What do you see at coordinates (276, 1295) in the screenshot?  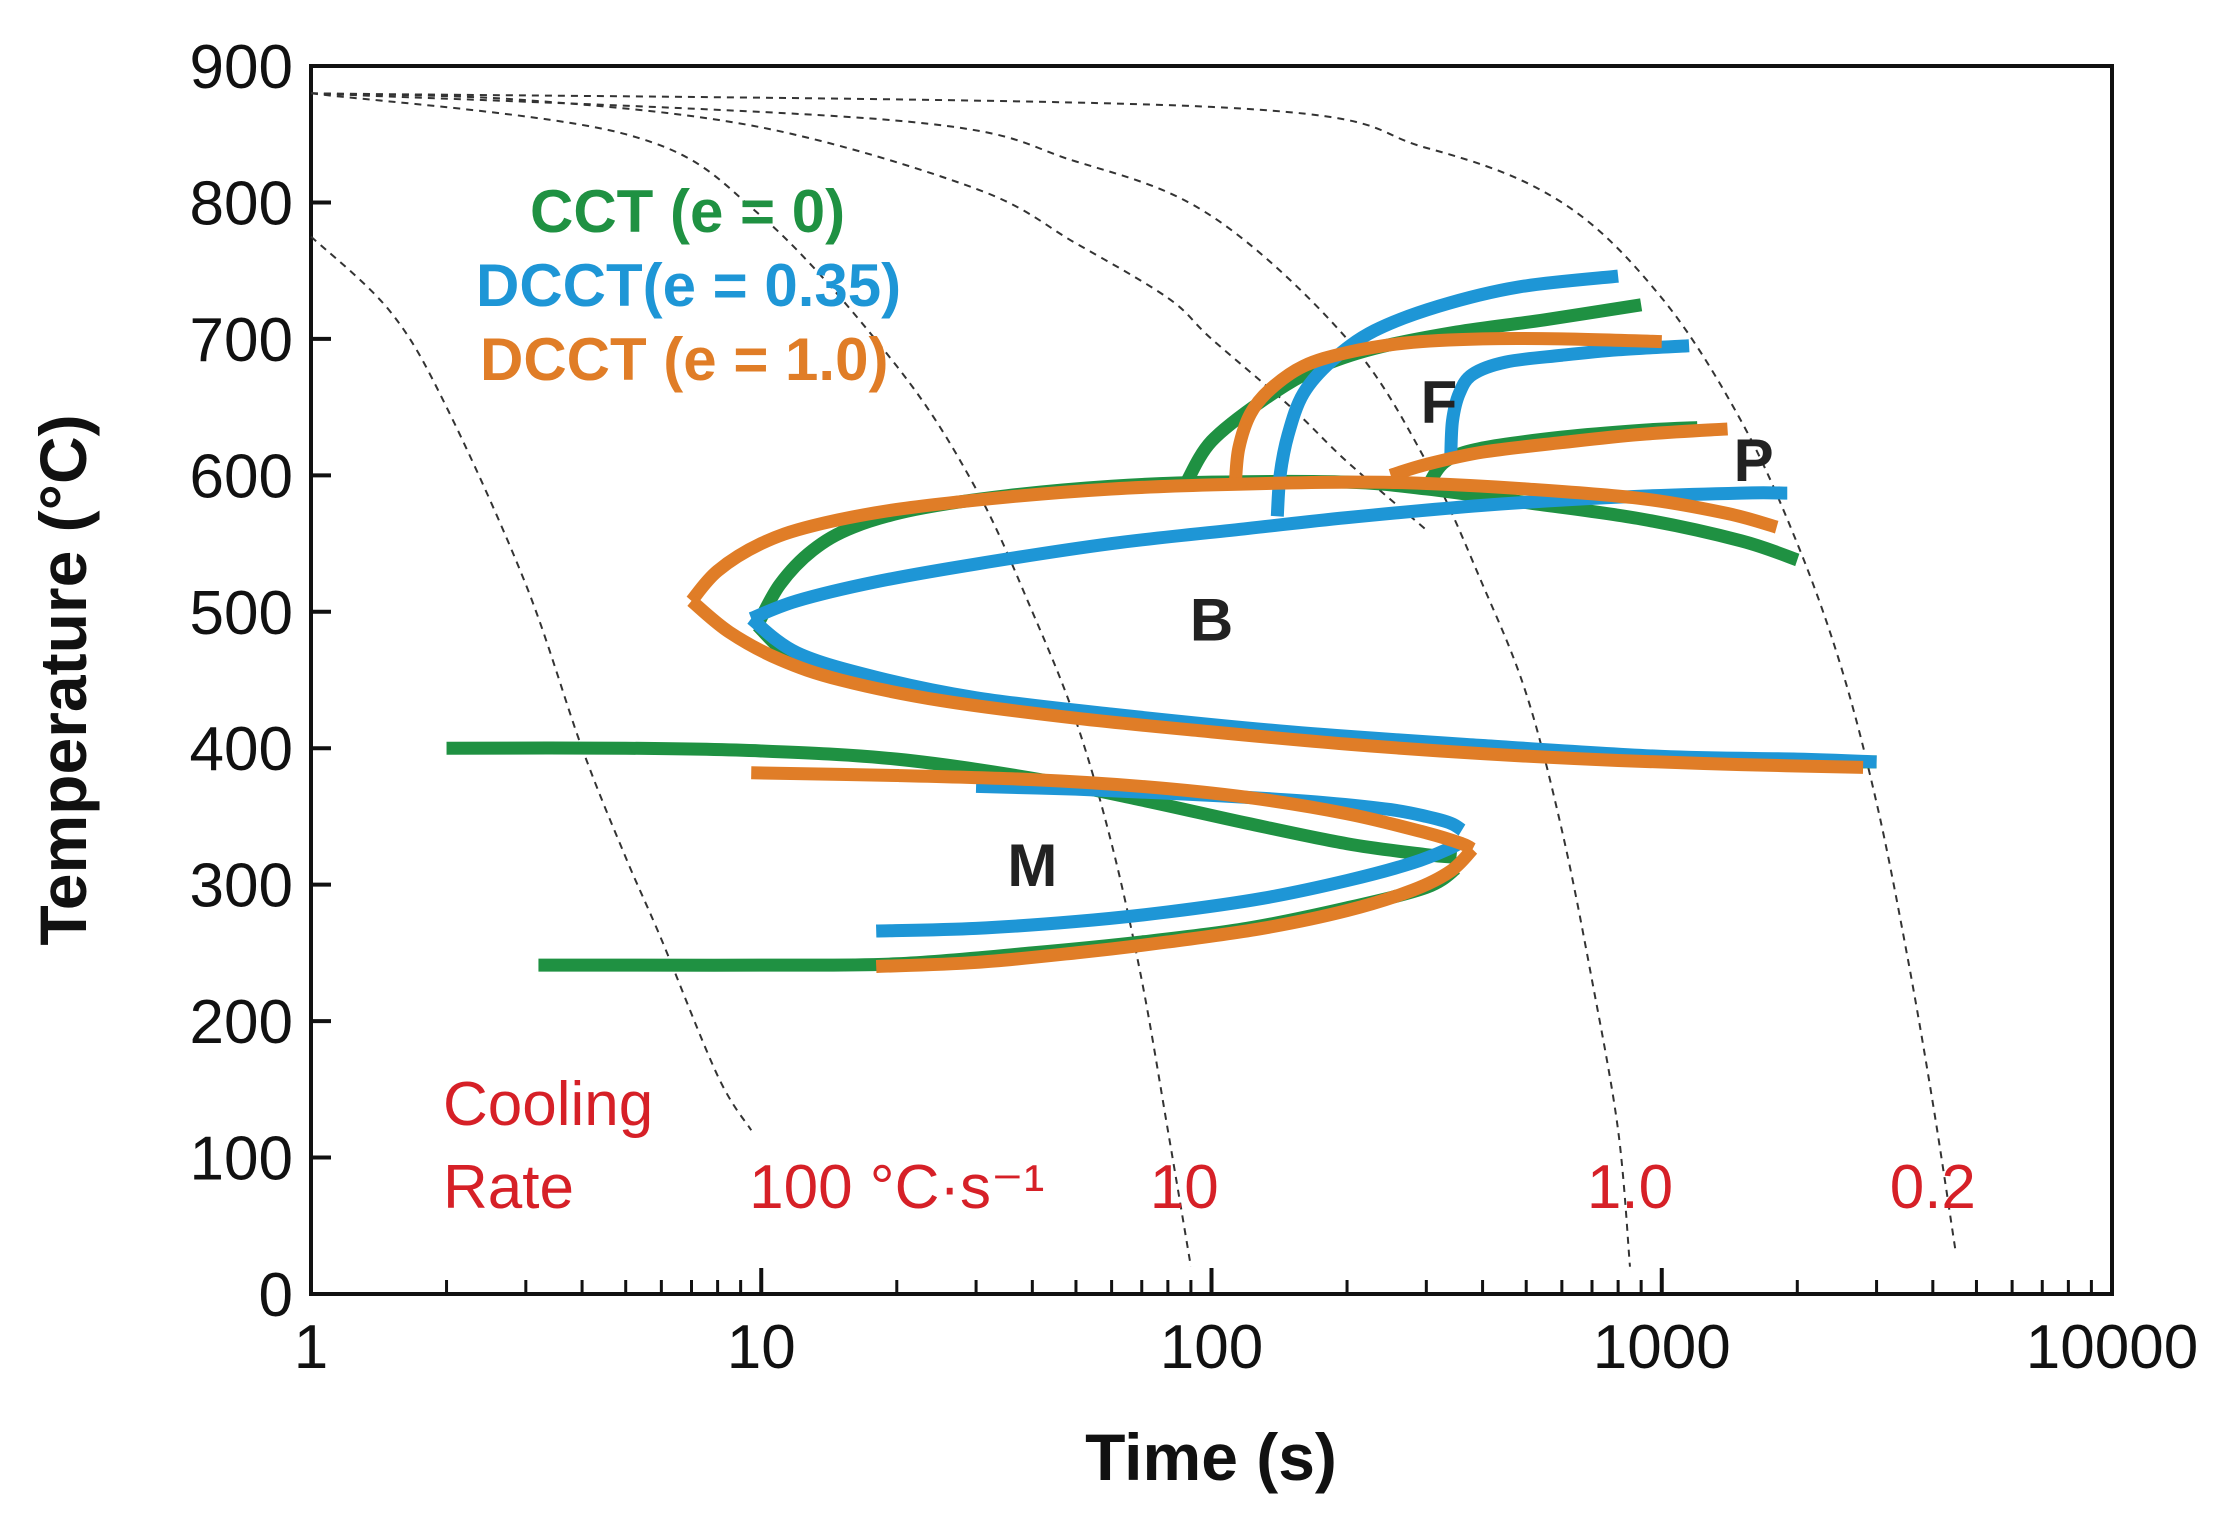 I see `y-tick-label: 0` at bounding box center [276, 1295].